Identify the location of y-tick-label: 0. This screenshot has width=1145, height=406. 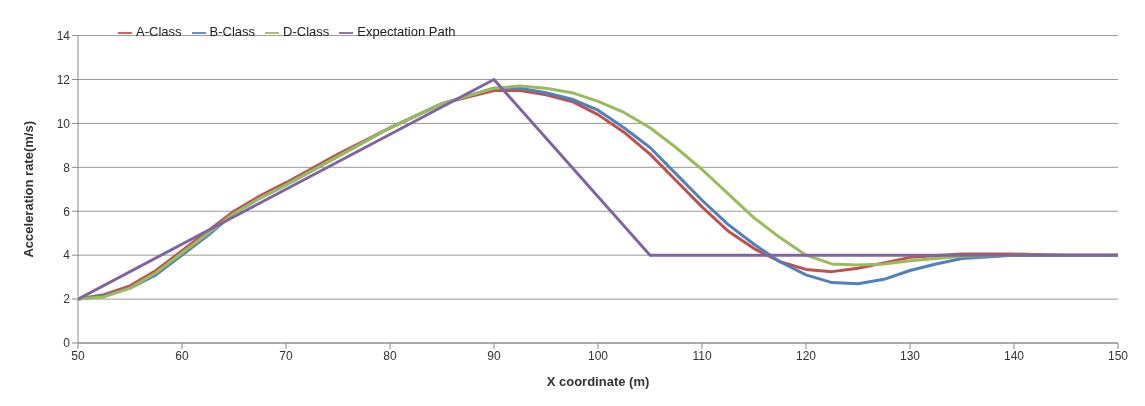
(67, 343).